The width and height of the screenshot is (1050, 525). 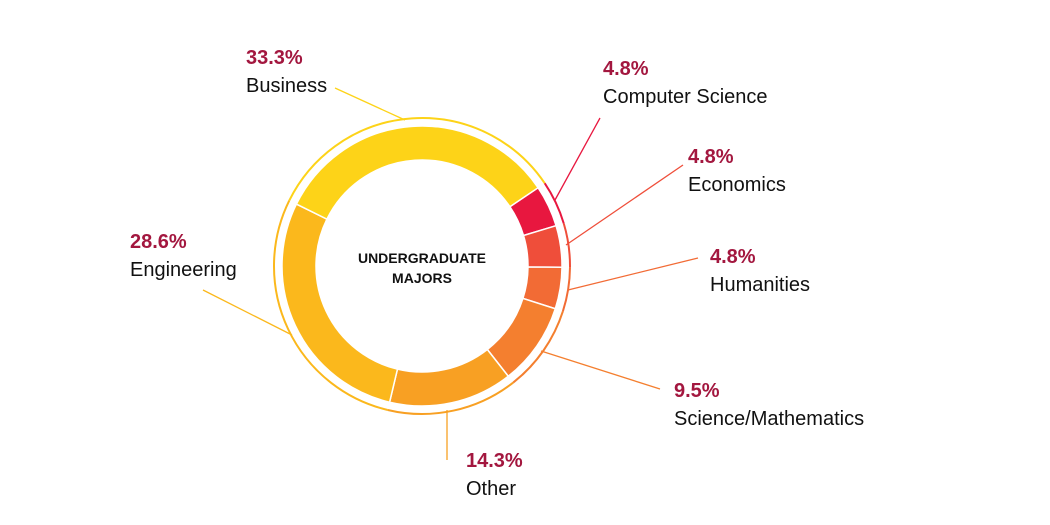 I want to click on percent-label-business: 33.3%, so click(x=274, y=58).